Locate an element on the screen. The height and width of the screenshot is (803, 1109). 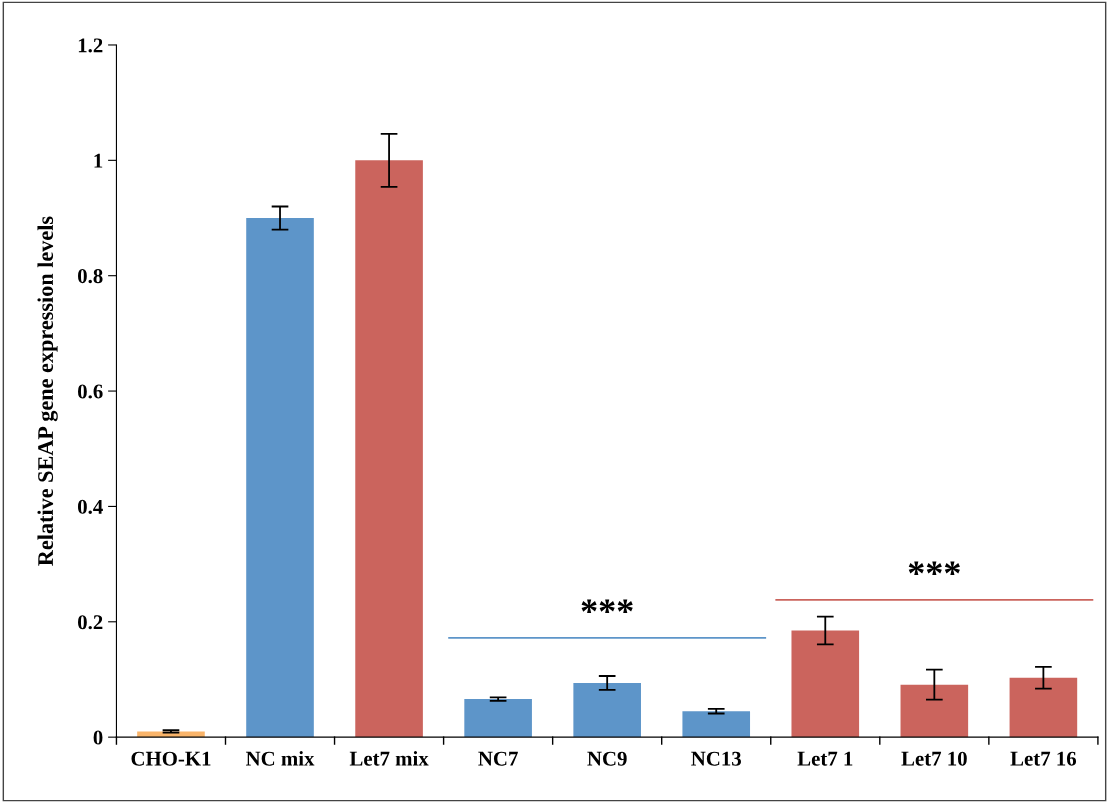
y-axis-title: Relative SEAP gene expression levels is located at coordinates (47, 391).